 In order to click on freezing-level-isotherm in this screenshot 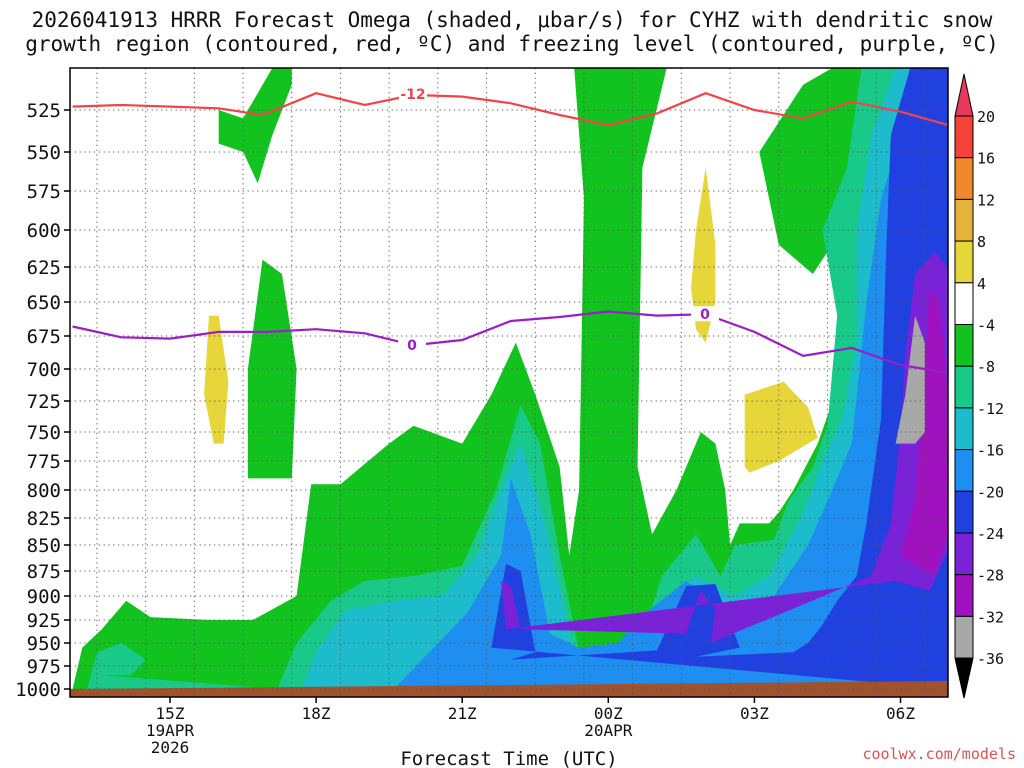, I will do `click(510, 342)`.